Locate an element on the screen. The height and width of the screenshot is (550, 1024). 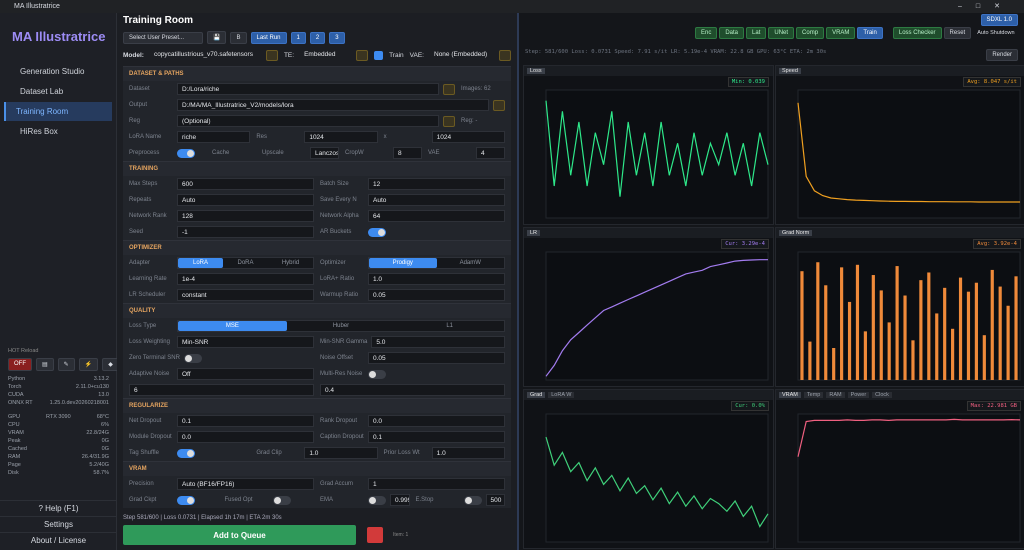
nav-item: Dataset Lab is located at coordinates (42, 91).